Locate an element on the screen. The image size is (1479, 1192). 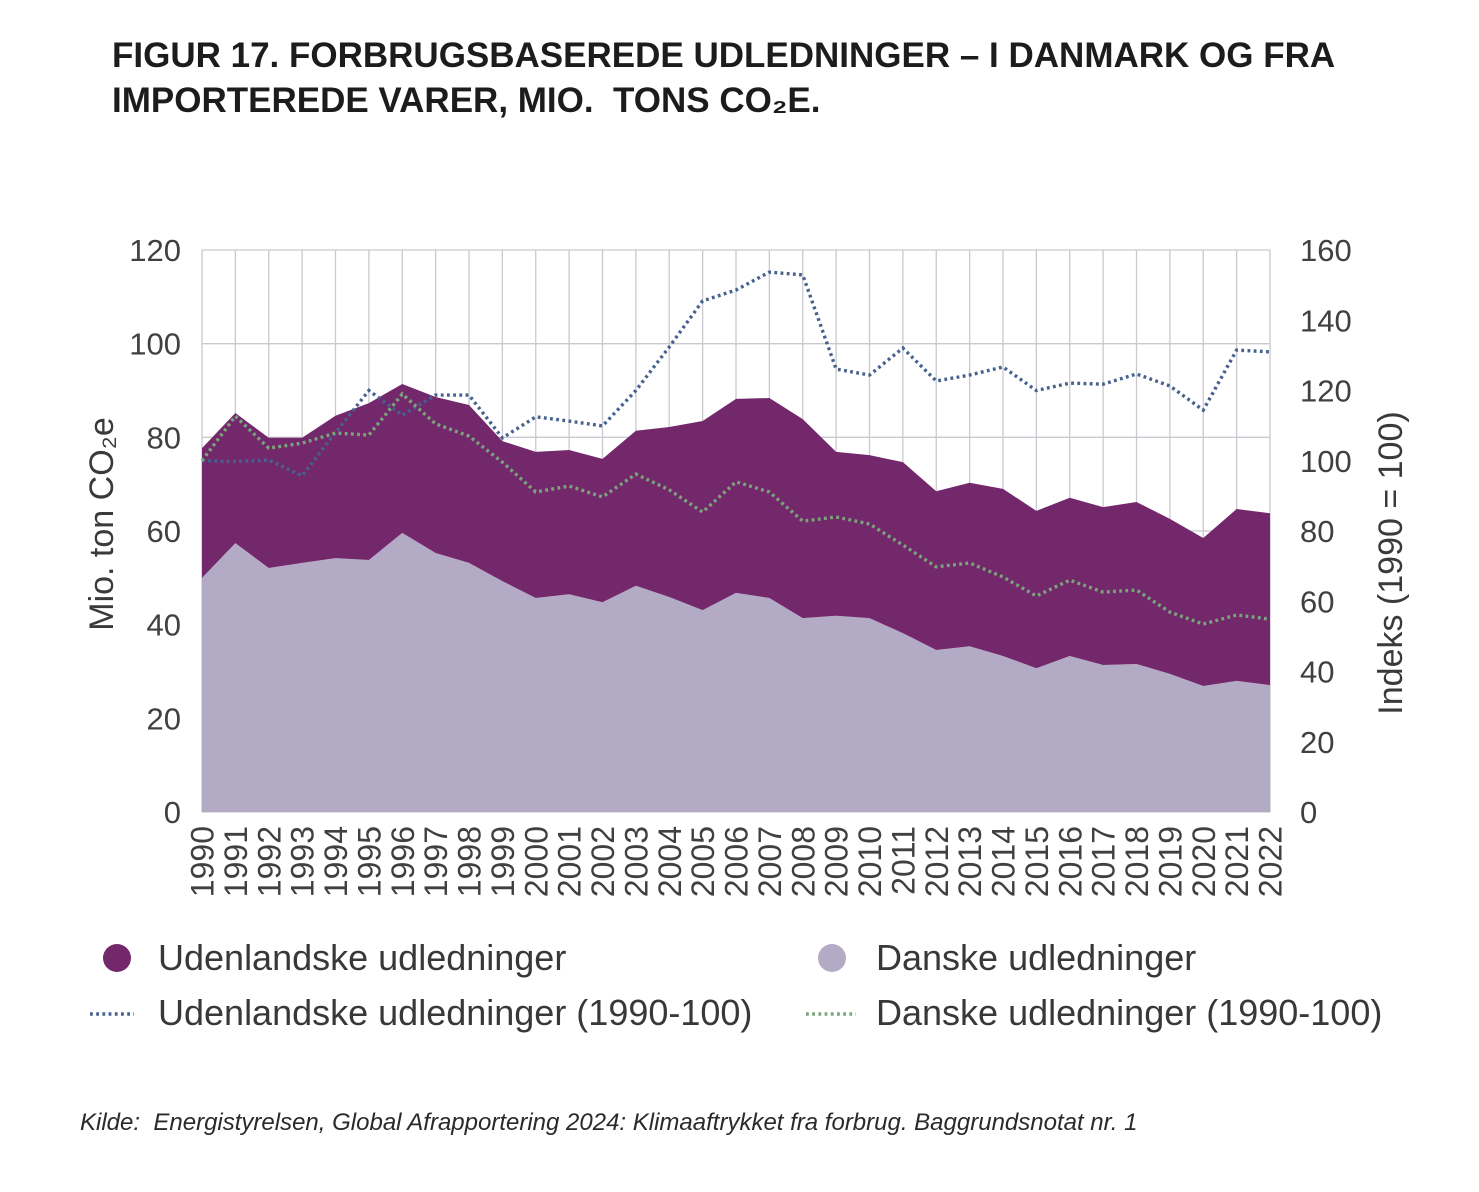
y-right-tick-label: 0 is located at coordinates (1308, 812).